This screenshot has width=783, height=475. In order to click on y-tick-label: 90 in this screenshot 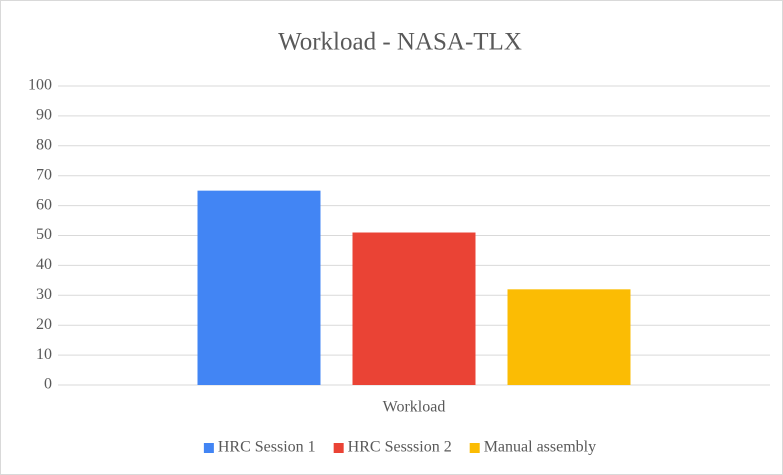, I will do `click(44, 115)`.